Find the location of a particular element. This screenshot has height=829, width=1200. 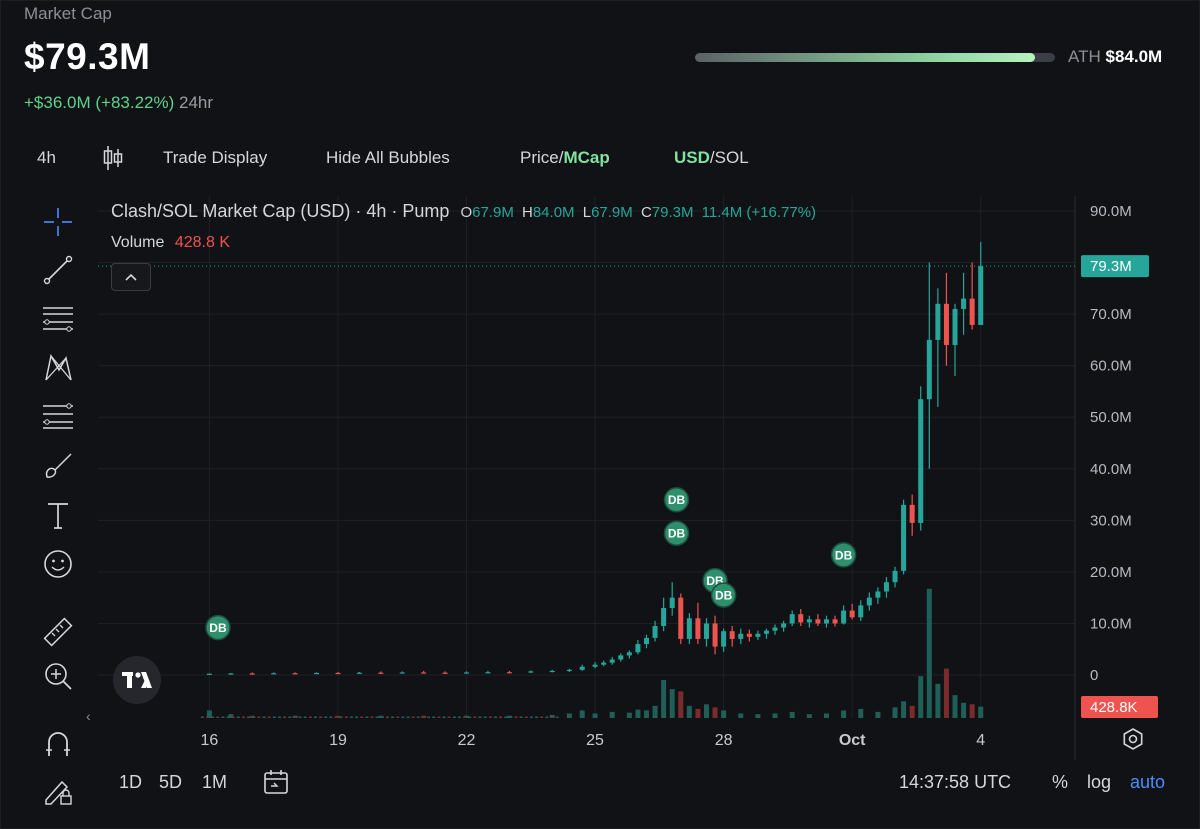

hide-bubbles-button: Hide All Bubbles is located at coordinates (388, 157).